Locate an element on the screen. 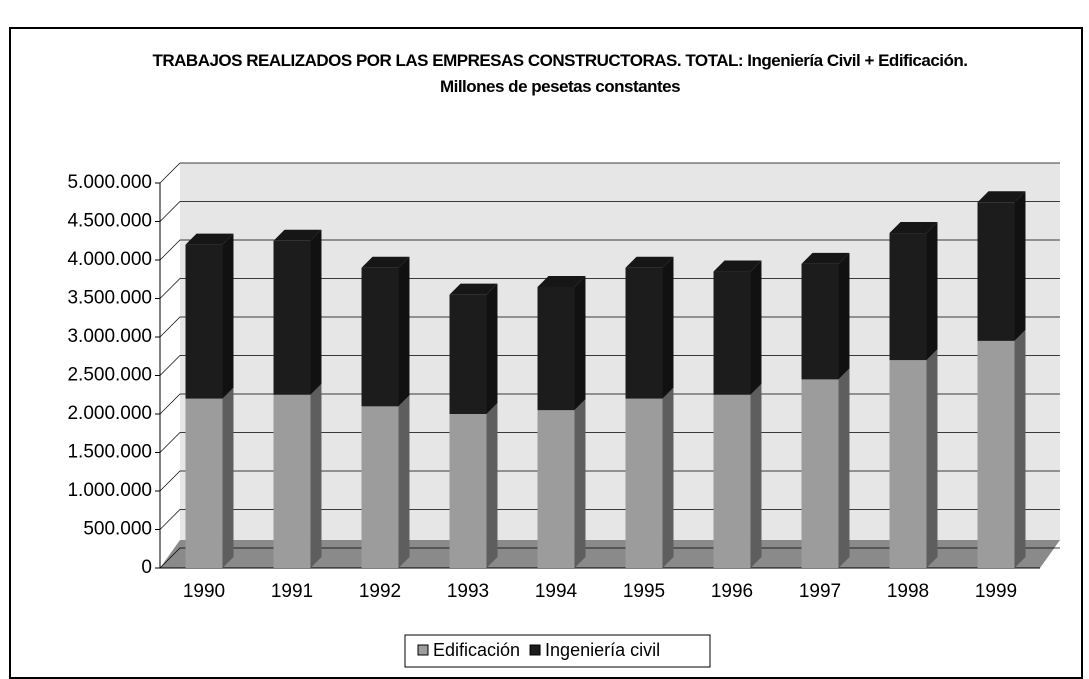 The width and height of the screenshot is (1089, 679). x-tick-label: 1994 is located at coordinates (556, 591).